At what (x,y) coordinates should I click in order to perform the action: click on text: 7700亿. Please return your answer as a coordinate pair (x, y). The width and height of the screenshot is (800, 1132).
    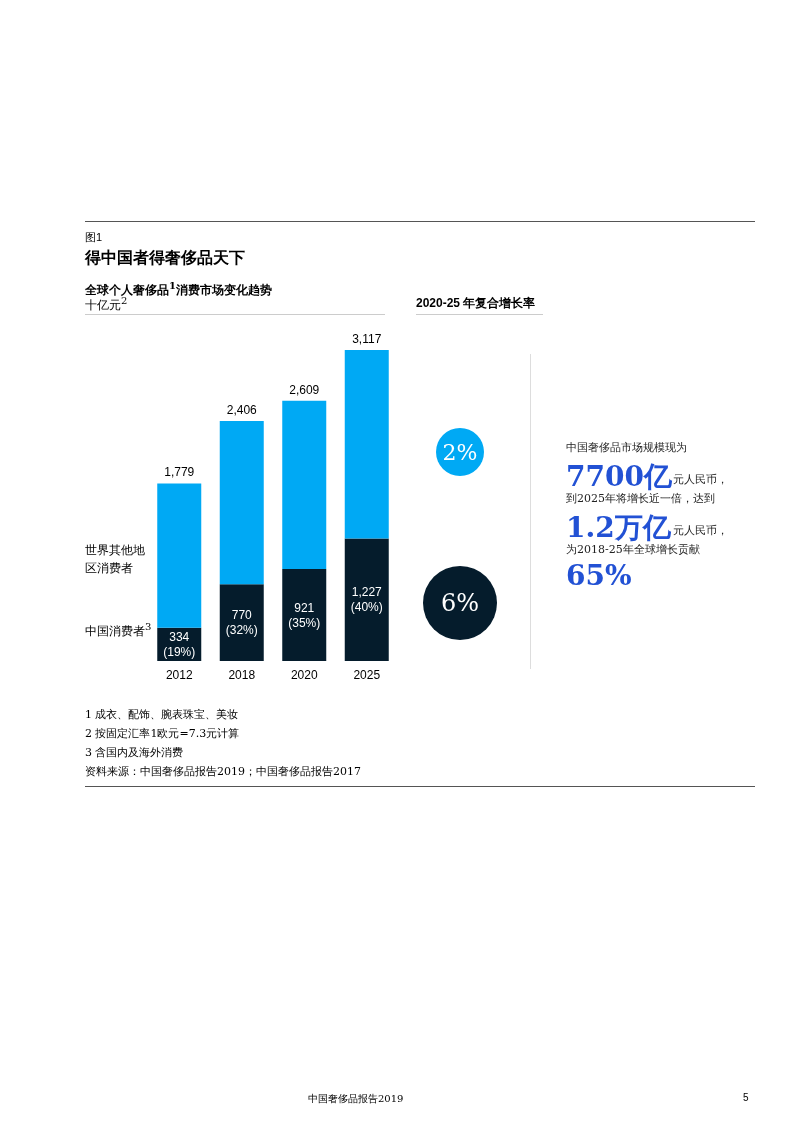
    Looking at the image, I should click on (619, 476).